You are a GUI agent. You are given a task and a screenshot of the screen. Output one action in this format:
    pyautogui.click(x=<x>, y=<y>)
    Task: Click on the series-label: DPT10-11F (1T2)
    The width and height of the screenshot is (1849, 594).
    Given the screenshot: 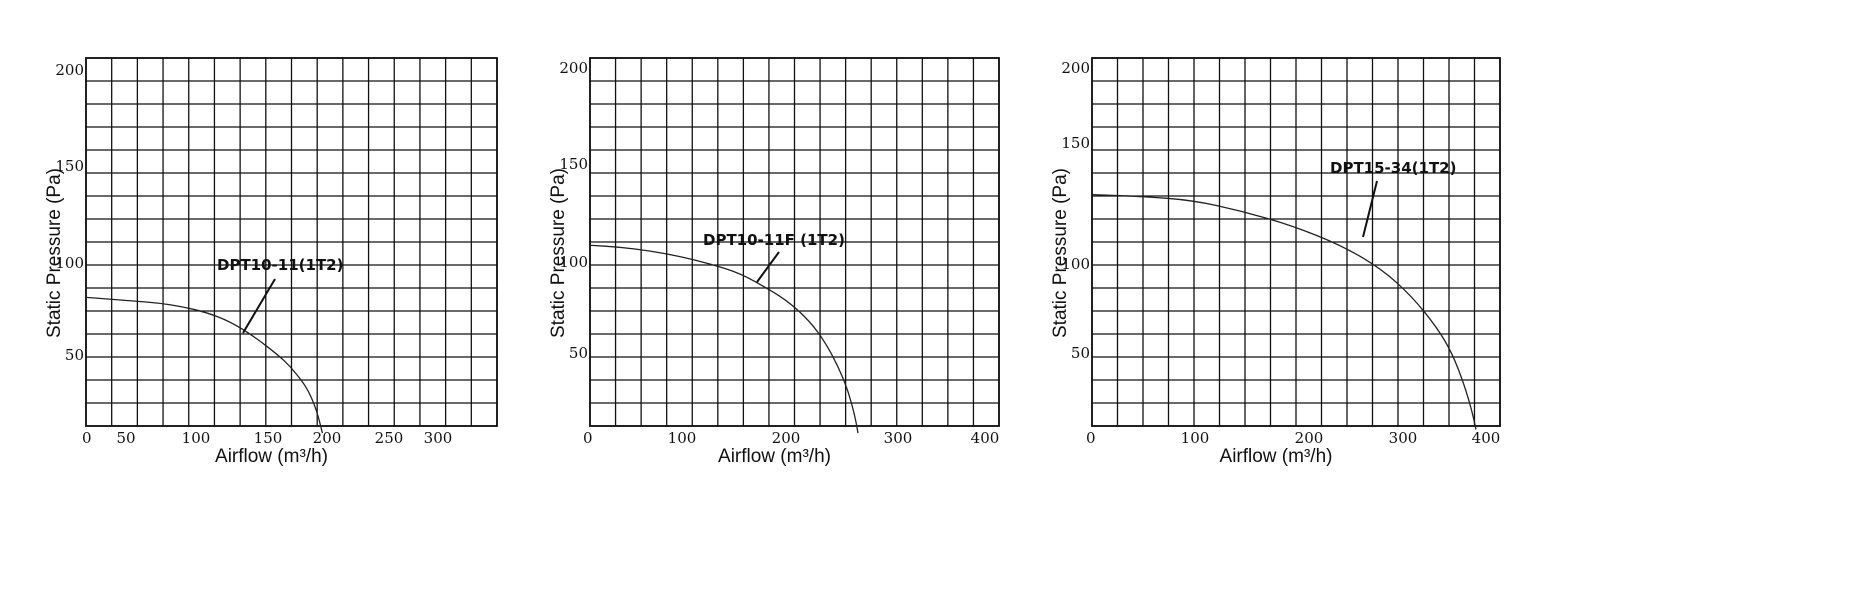 What is the action you would take?
    pyautogui.click(x=774, y=240)
    